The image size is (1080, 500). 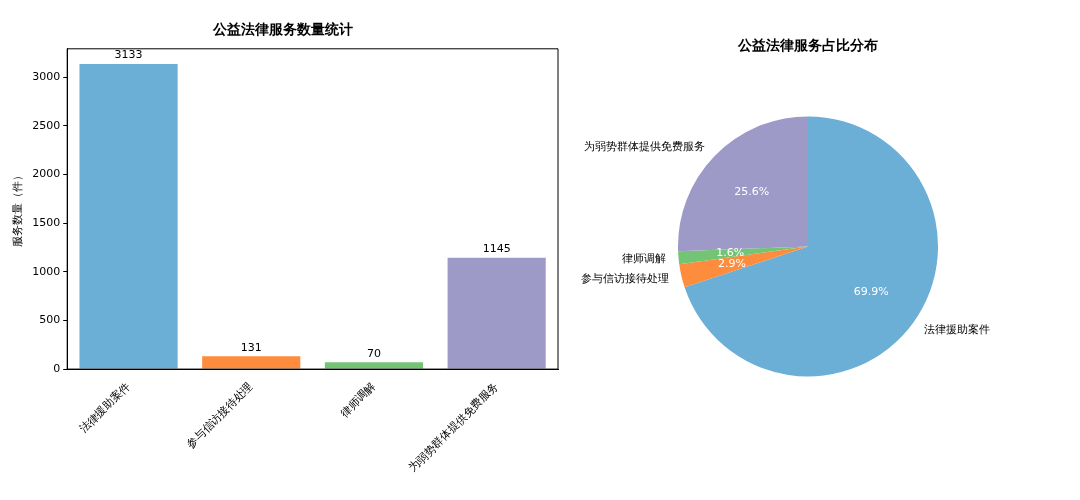 I want to click on data-label: 1145, so click(x=496, y=248).